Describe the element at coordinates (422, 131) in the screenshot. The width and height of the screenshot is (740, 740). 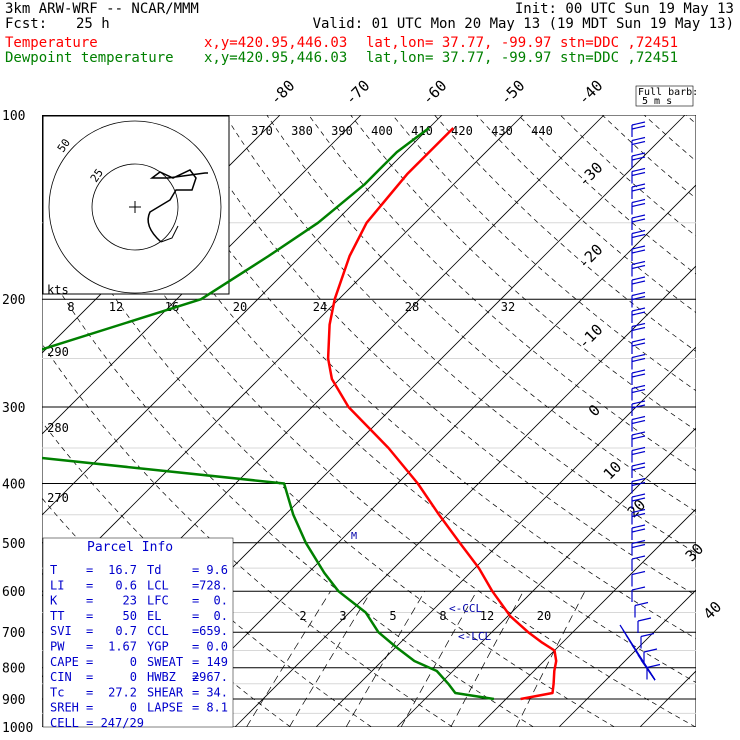
I see `theta-label-410: 410` at that location.